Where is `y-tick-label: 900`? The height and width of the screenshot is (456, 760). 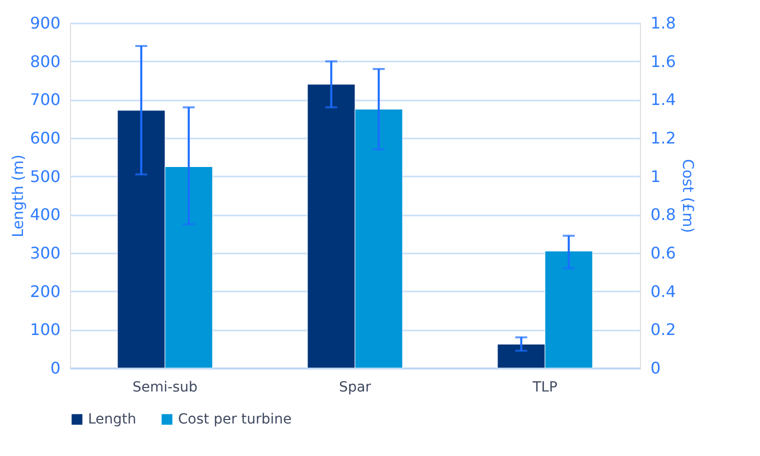 y-tick-label: 900 is located at coordinates (45, 23).